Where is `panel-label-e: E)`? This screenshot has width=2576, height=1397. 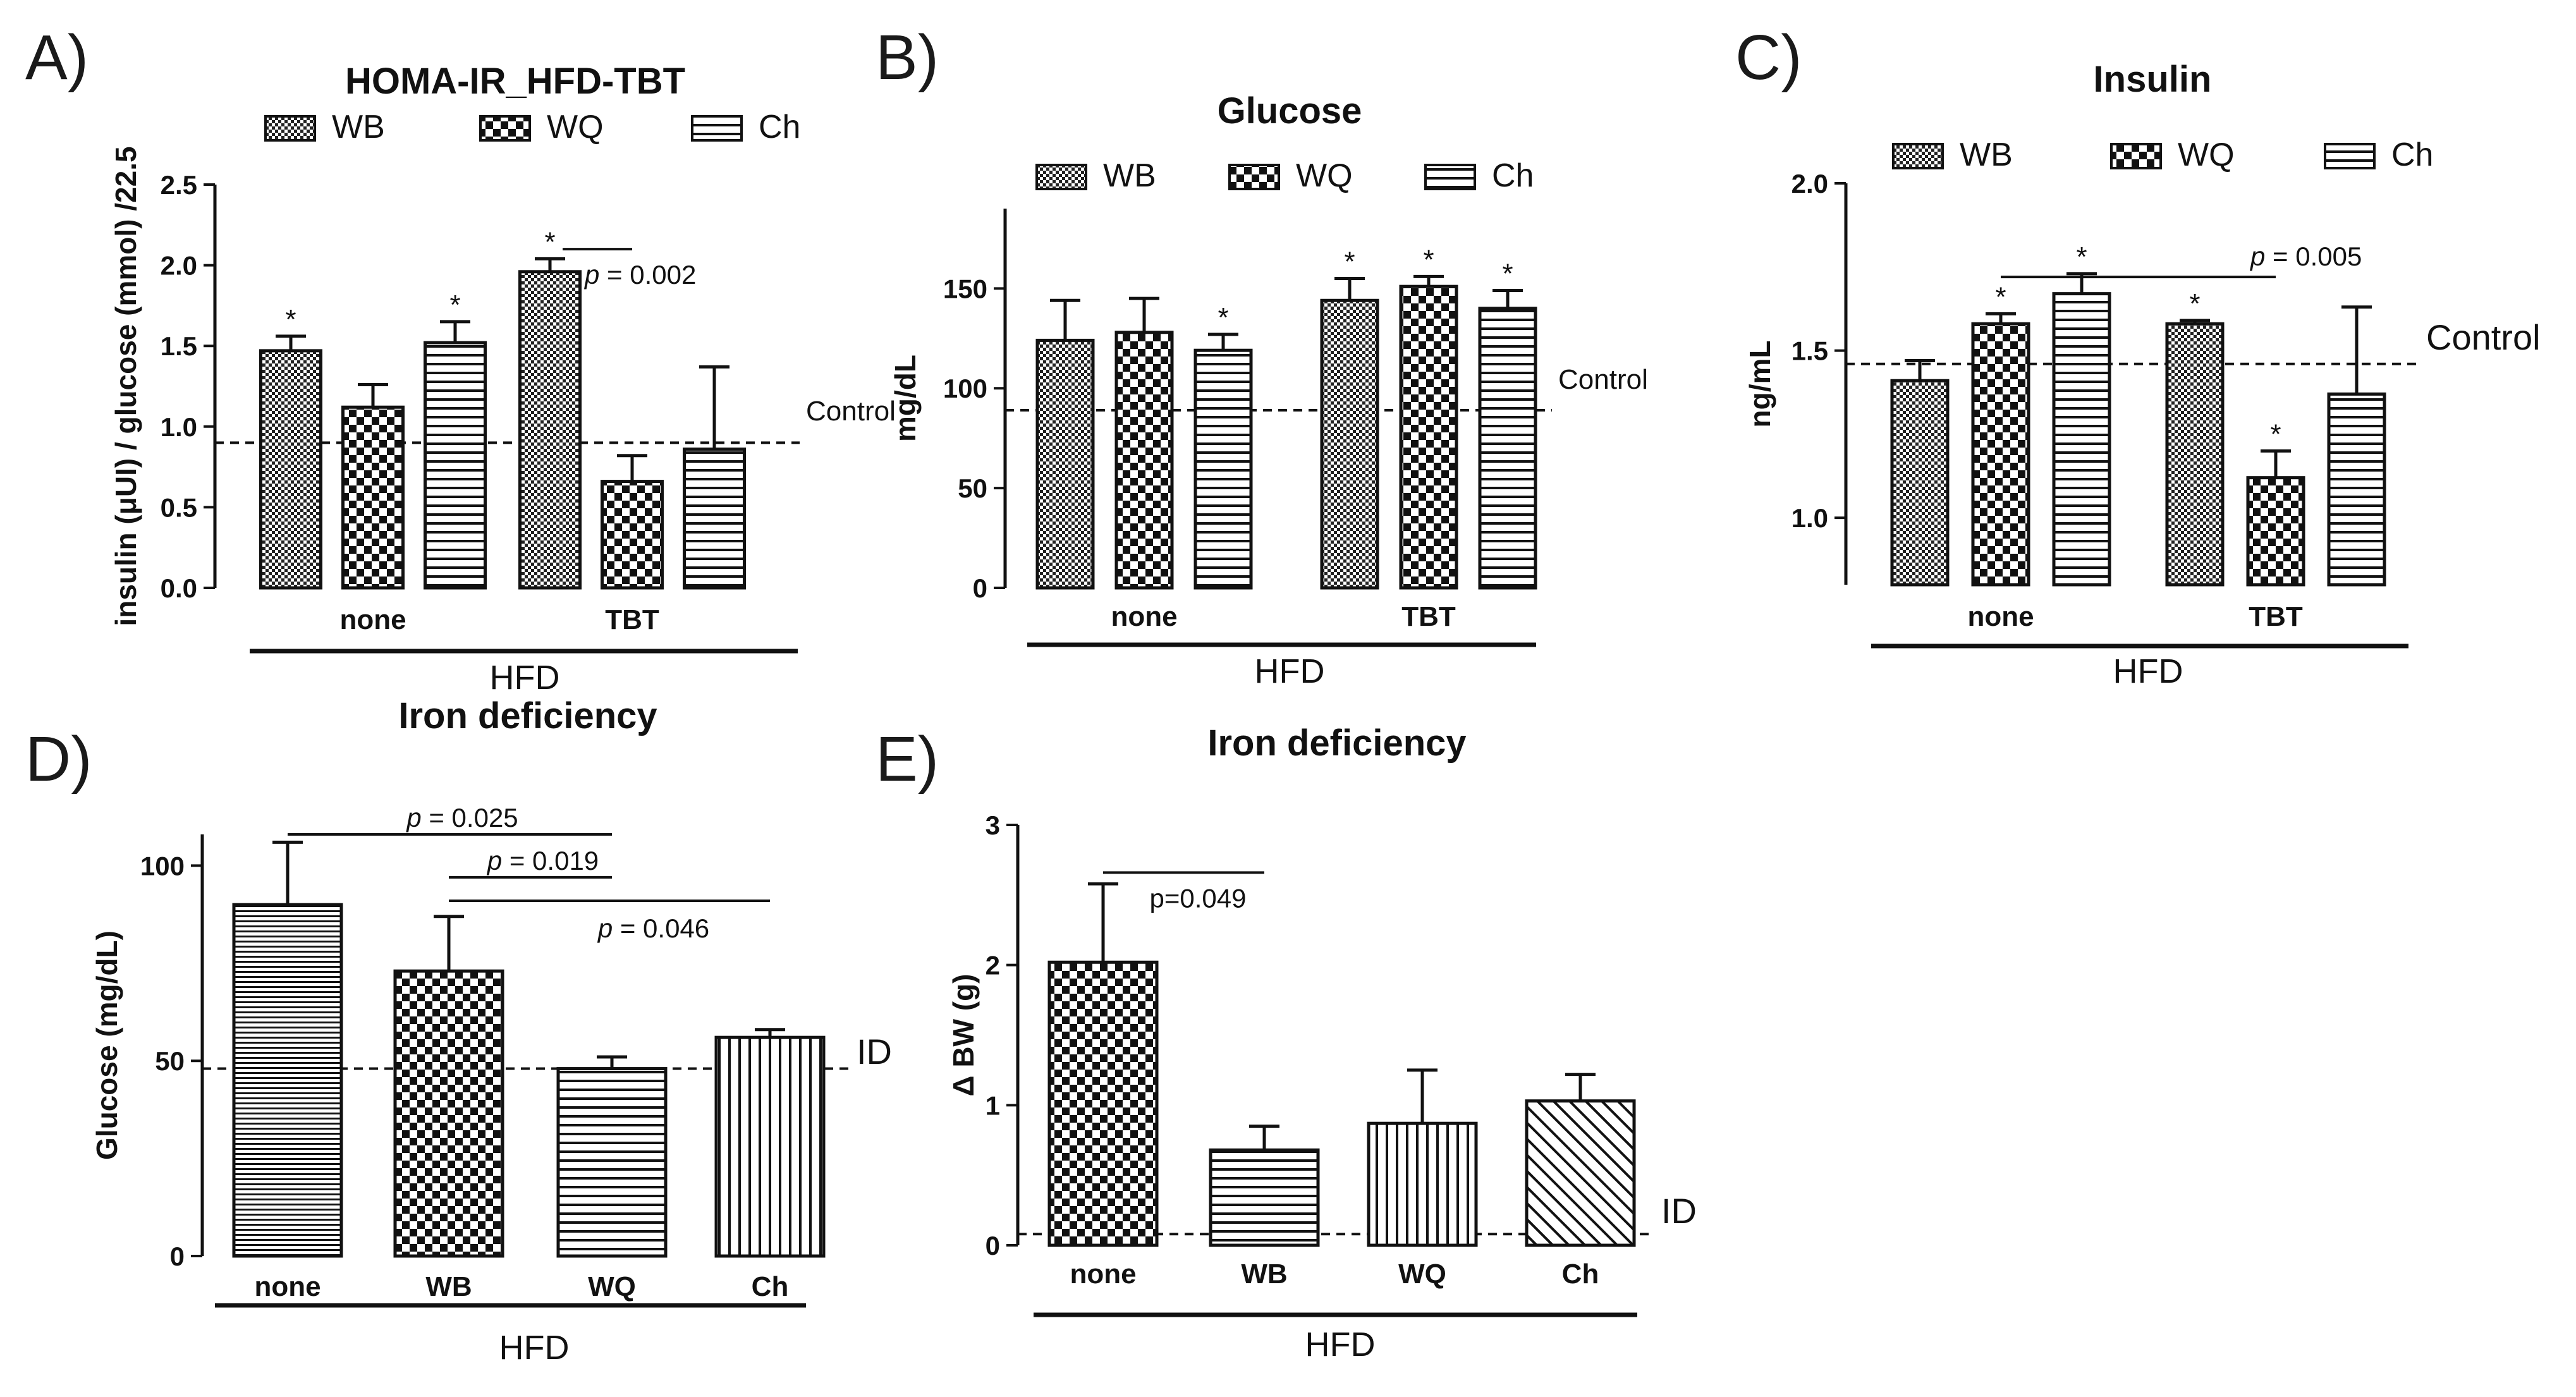
panel-label-e: E) is located at coordinates (907, 759).